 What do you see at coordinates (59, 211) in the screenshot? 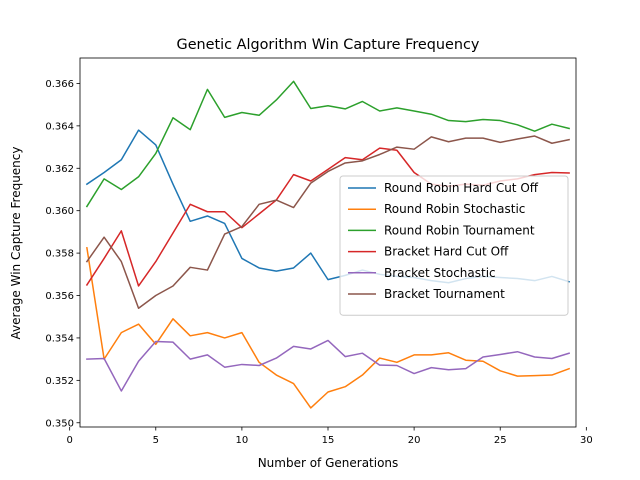
I see `y-tick-label: 0.360` at bounding box center [59, 211].